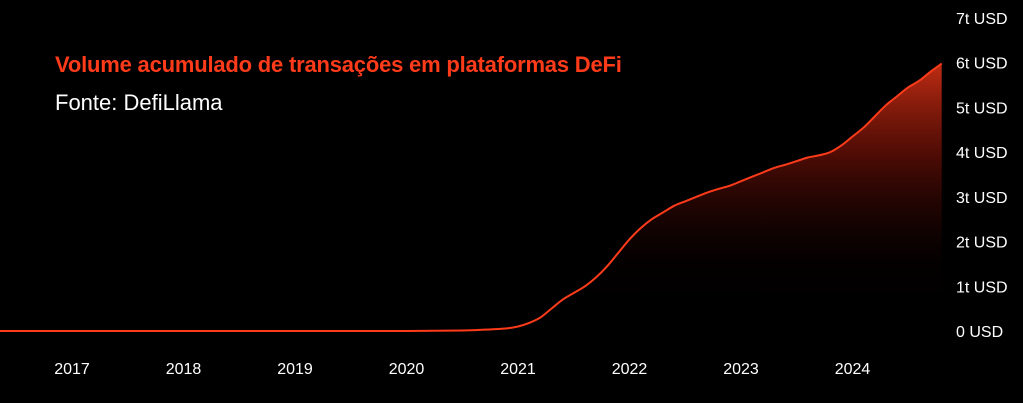 The width and height of the screenshot is (1023, 403). Describe the element at coordinates (741, 369) in the screenshot. I see `x-tick-label: 2023` at that location.